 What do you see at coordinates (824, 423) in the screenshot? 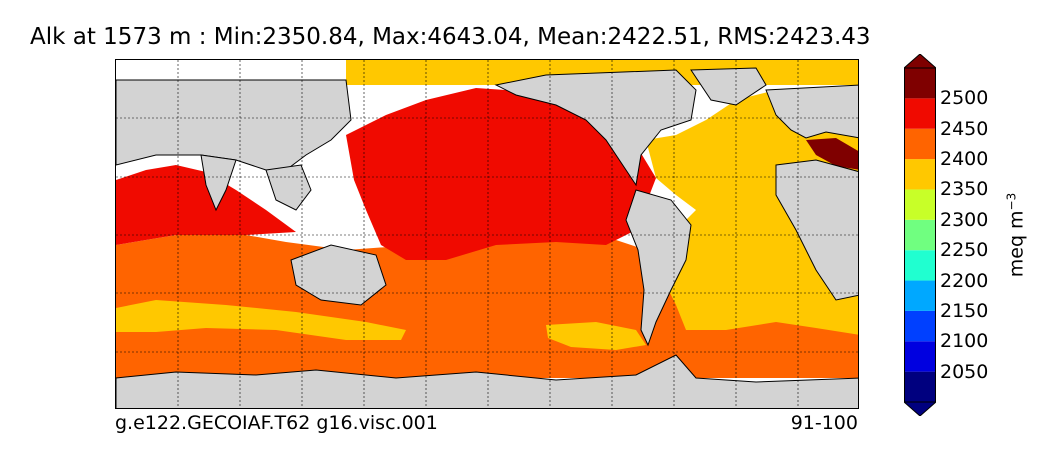
I see `footer-years: 91-100` at bounding box center [824, 423].